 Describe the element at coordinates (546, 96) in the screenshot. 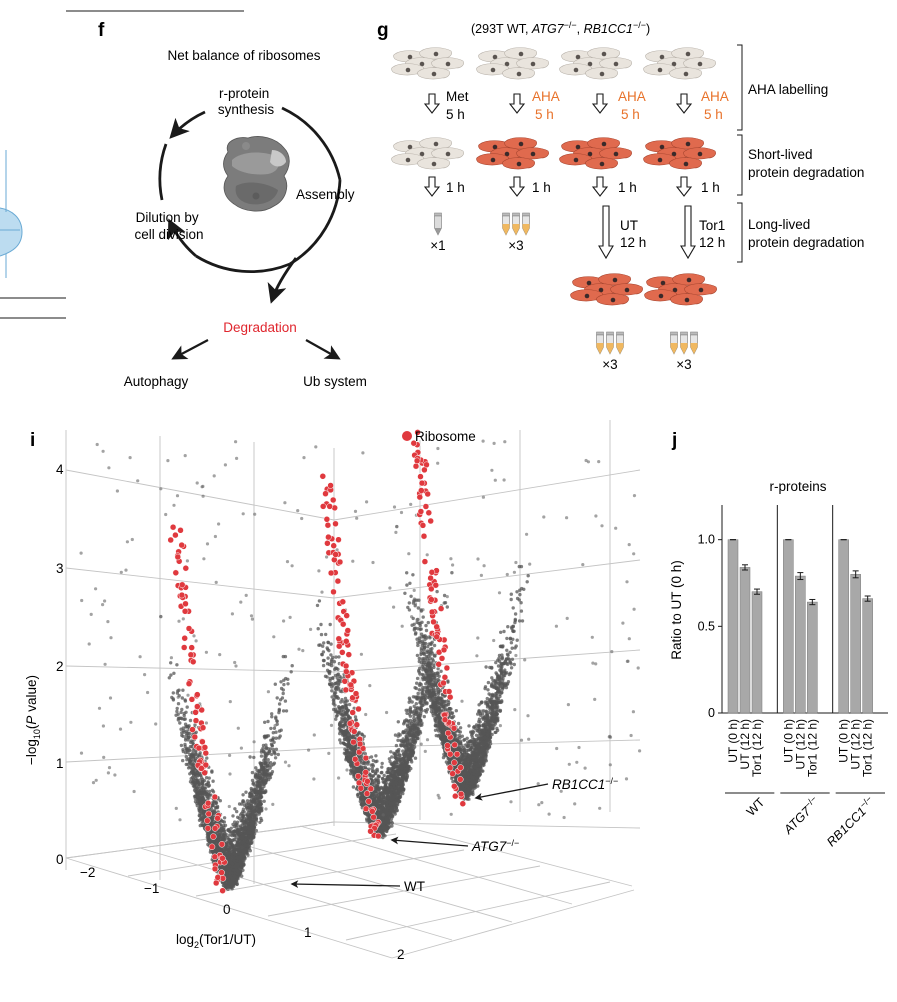

I see `step-2-label: AHA` at that location.